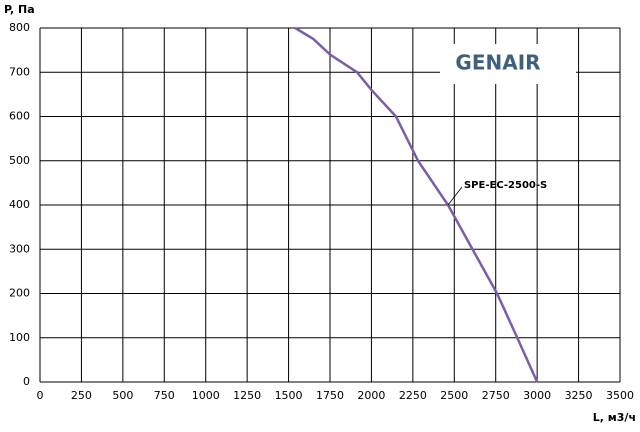 This screenshot has width=640, height=432. What do you see at coordinates (19, 71) in the screenshot?
I see `y-tick-label: 700` at bounding box center [19, 71].